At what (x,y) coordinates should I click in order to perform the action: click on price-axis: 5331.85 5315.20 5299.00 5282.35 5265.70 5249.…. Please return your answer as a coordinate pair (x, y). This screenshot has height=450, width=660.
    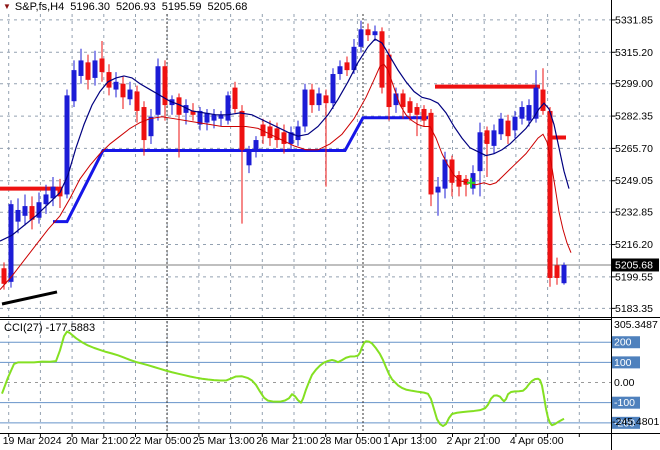
    Looking at the image, I should click on (635, 164).